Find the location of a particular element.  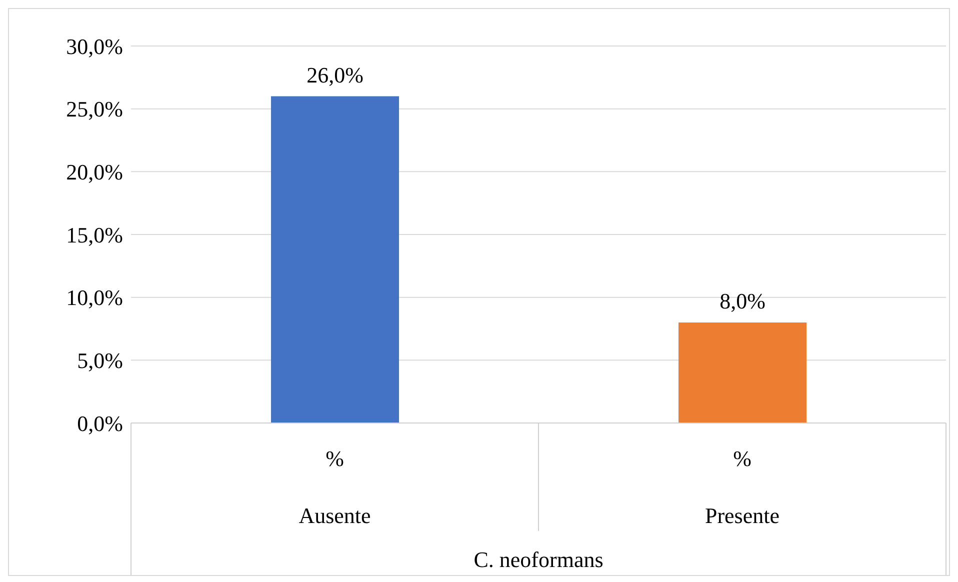

y-tick-label: 25,0% is located at coordinates (94, 109).